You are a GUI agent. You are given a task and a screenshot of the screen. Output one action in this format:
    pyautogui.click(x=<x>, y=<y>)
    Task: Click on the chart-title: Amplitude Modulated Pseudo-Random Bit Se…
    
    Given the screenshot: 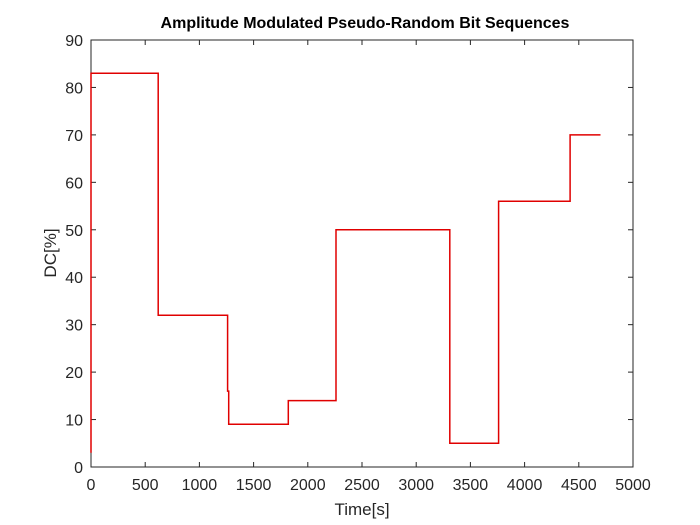 What is the action you would take?
    pyautogui.click(x=365, y=23)
    